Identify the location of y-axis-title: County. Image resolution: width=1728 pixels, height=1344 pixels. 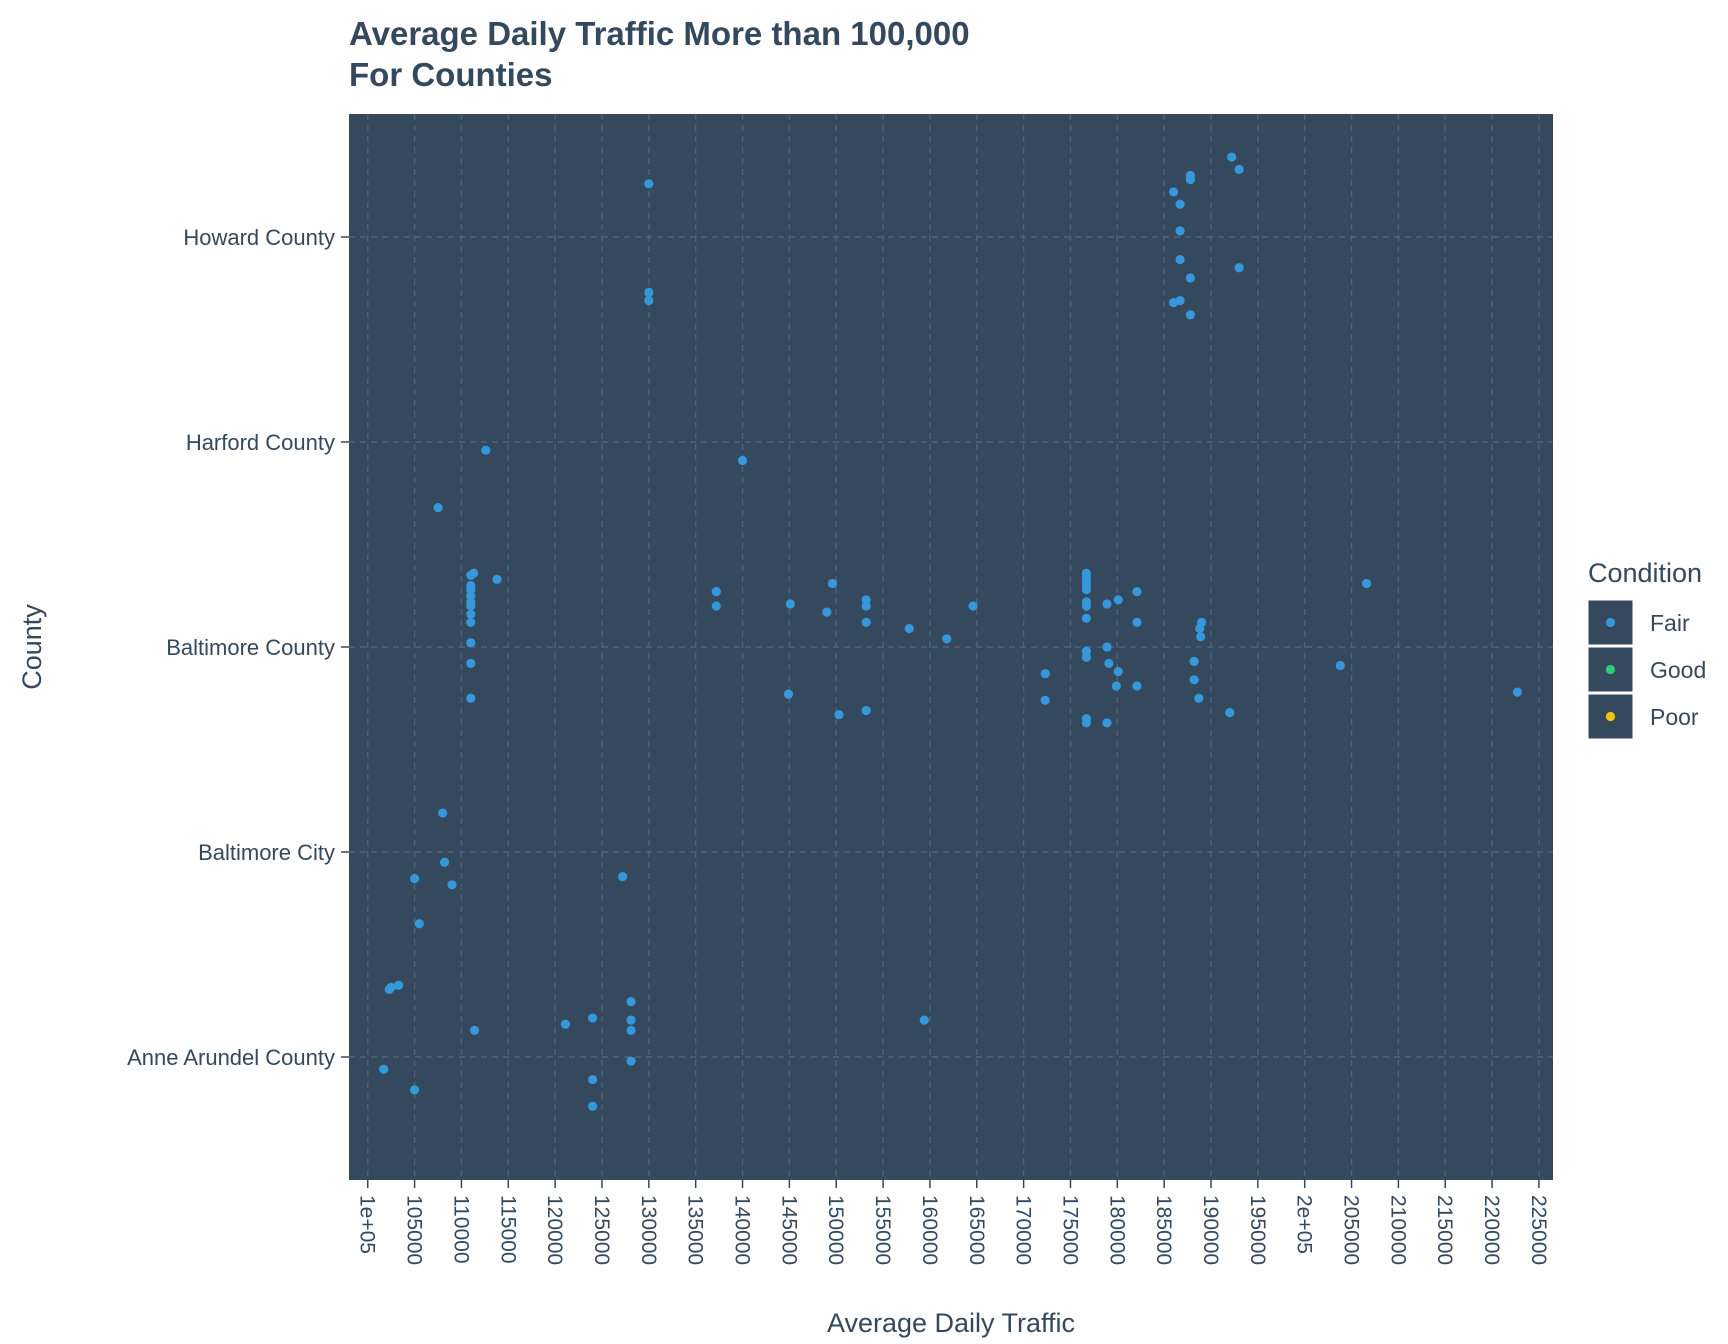
(32, 647).